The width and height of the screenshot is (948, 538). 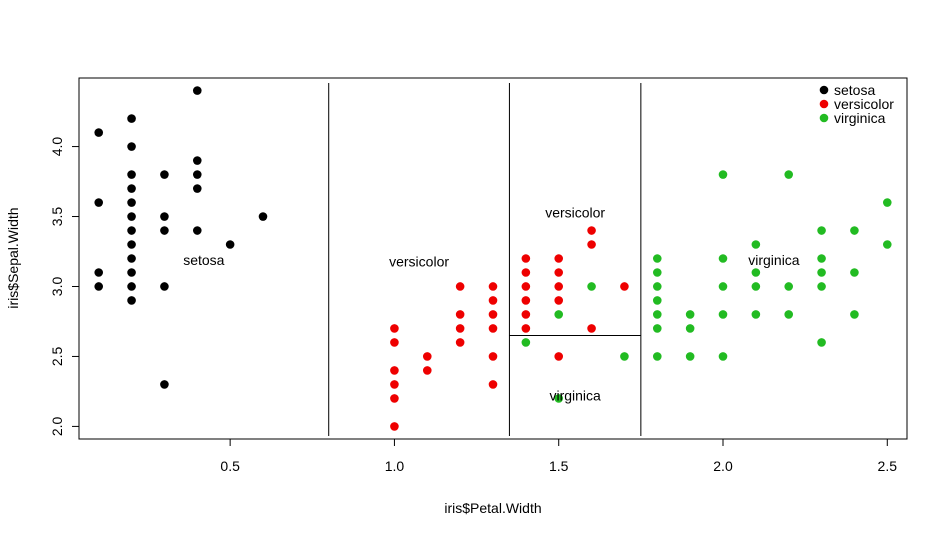 What do you see at coordinates (860, 118) in the screenshot?
I see `legend-label-virginica: virginica` at bounding box center [860, 118].